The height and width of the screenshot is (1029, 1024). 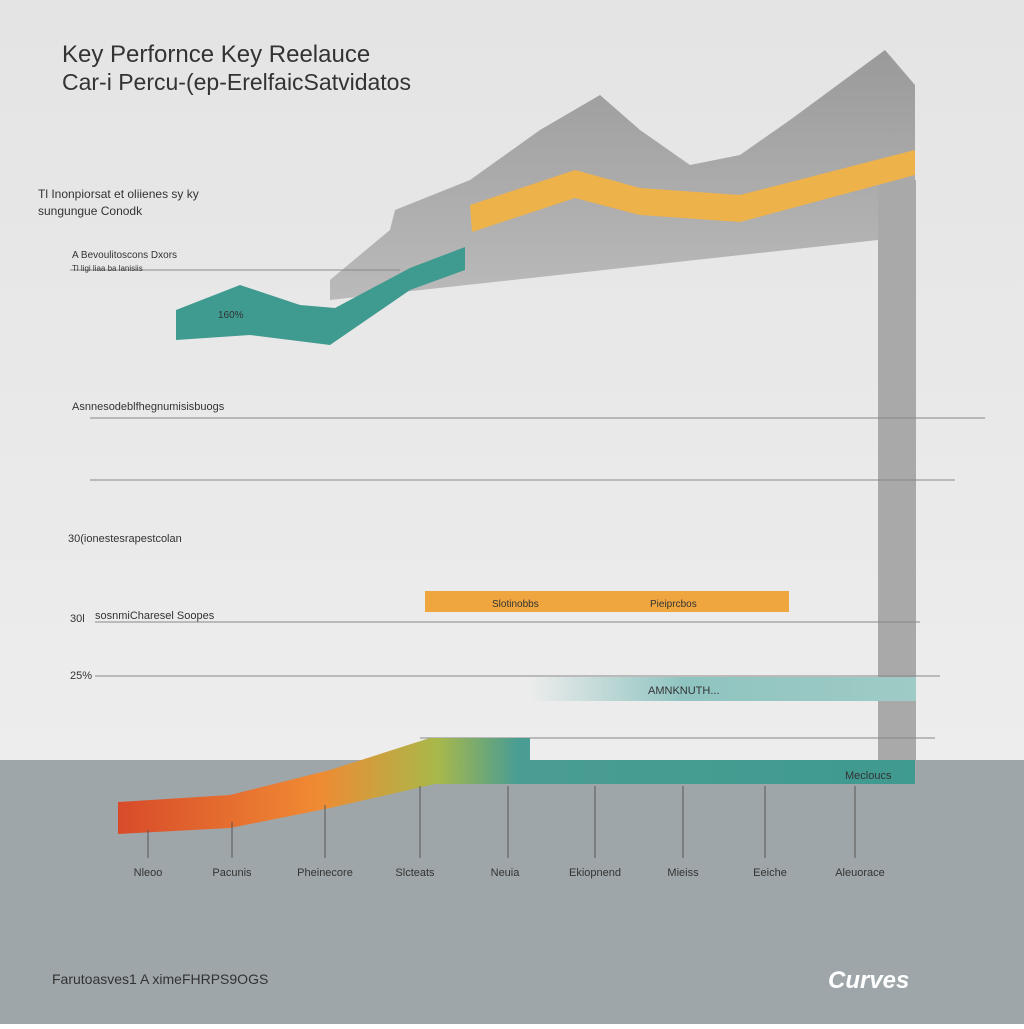 I want to click on column-label: Nleoo, so click(x=148, y=873).